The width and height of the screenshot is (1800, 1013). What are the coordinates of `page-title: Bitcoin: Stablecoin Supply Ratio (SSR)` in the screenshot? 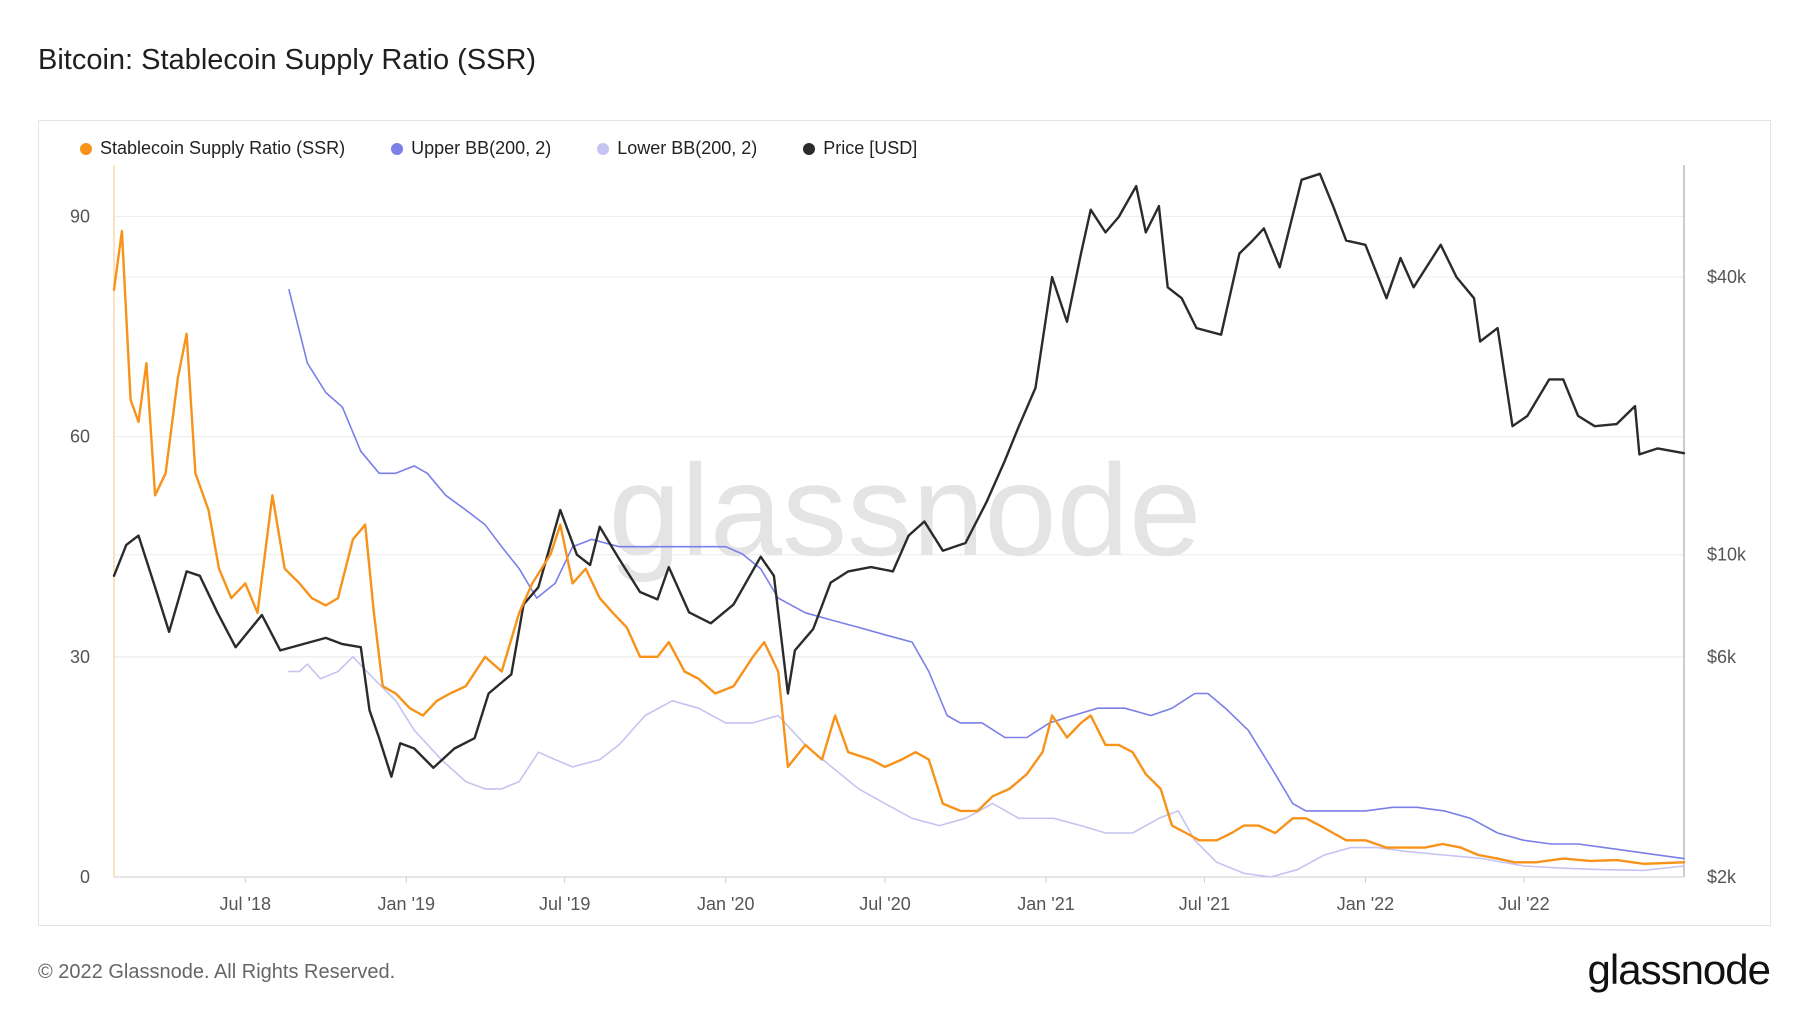 It's located at (287, 60).